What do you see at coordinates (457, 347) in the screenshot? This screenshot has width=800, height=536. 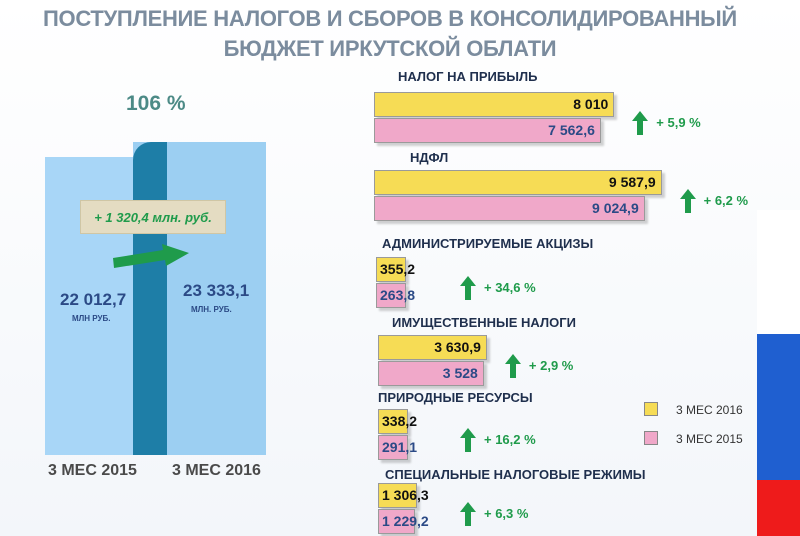 I see `bar-value-label: 3 630,9` at bounding box center [457, 347].